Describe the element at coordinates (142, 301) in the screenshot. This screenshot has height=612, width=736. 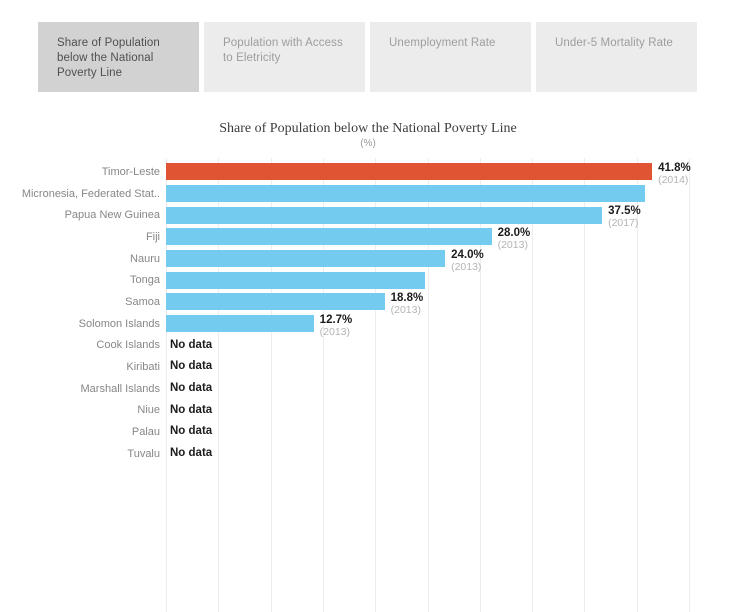
I see `country-label: Samoa` at that location.